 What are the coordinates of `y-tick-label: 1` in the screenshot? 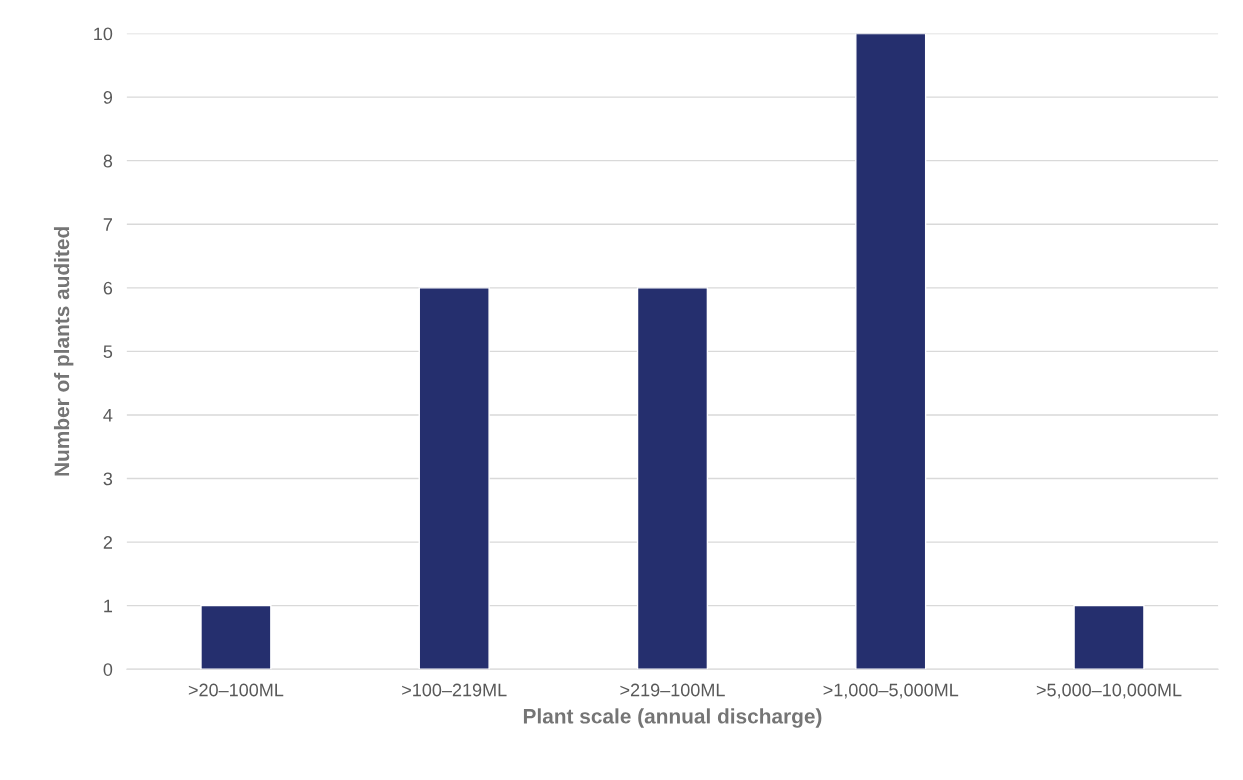 It's located at (108, 606).